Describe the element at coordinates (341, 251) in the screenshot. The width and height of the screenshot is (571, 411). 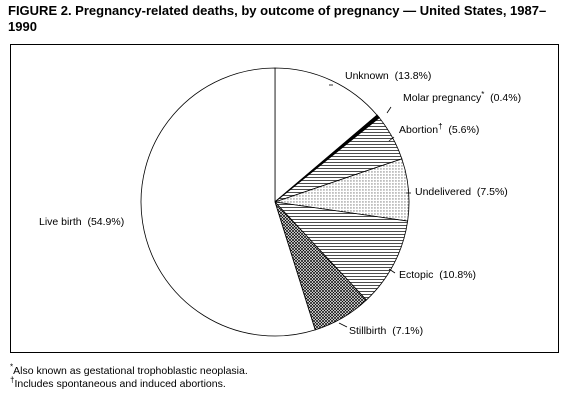
I see `pie-slice-ectopic` at that location.